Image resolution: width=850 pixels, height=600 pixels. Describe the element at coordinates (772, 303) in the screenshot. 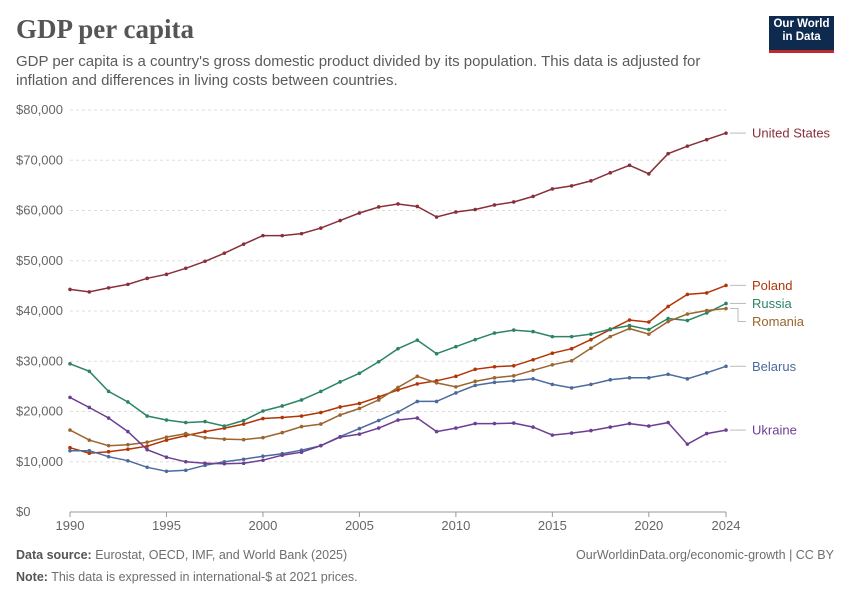

I see `series-label-russia: Russia` at that location.